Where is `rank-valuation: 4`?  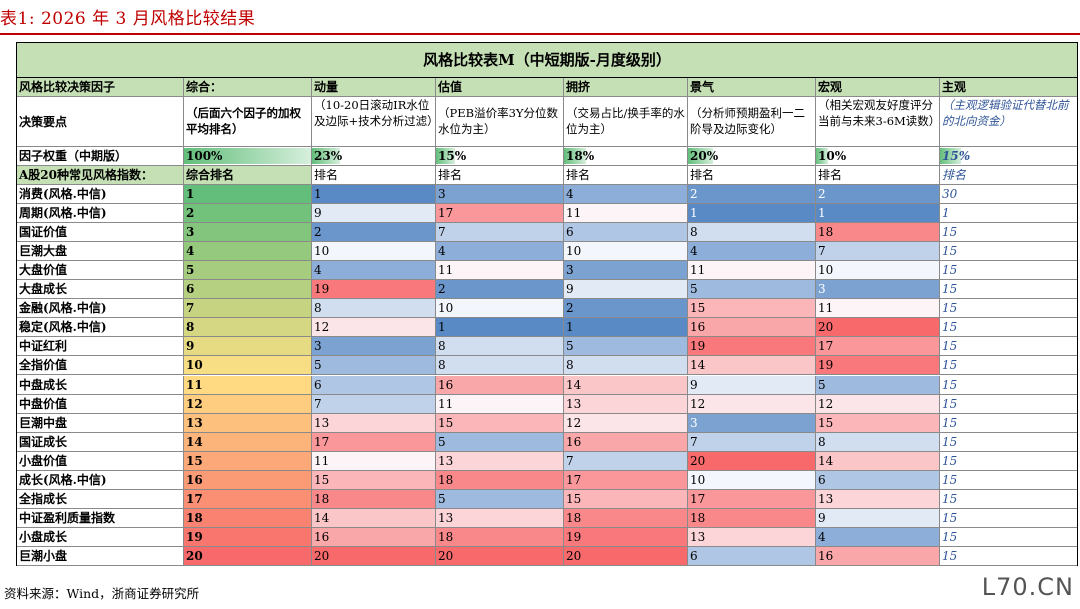
rank-valuation: 4 is located at coordinates (500, 251).